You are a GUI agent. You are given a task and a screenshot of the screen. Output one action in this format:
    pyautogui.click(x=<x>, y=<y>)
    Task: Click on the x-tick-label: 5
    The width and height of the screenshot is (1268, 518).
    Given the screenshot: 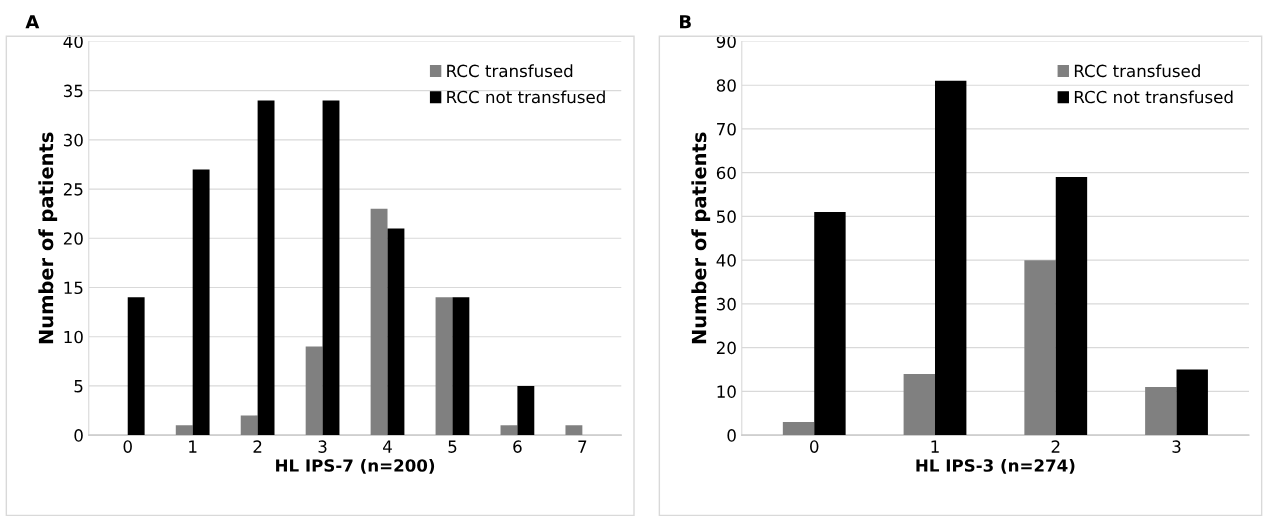 What is the action you would take?
    pyautogui.click(x=452, y=446)
    